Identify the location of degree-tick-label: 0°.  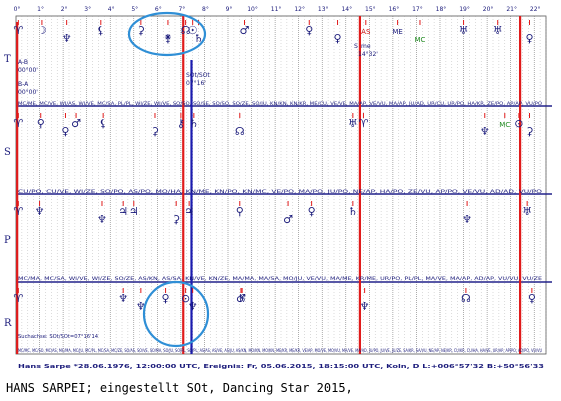
(17, 9).